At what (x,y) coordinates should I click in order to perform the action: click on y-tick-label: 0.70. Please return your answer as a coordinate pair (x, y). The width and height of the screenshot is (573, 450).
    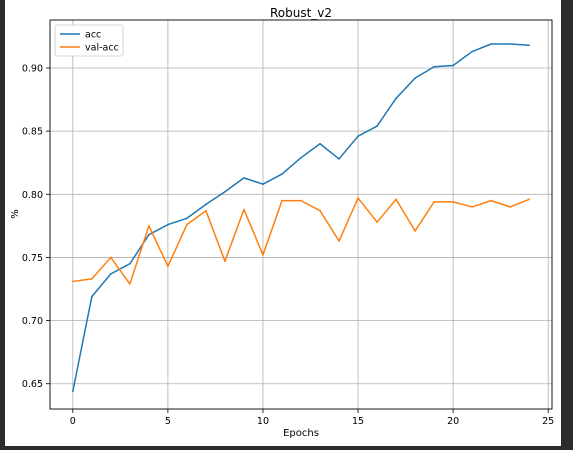
    Looking at the image, I should click on (32, 321).